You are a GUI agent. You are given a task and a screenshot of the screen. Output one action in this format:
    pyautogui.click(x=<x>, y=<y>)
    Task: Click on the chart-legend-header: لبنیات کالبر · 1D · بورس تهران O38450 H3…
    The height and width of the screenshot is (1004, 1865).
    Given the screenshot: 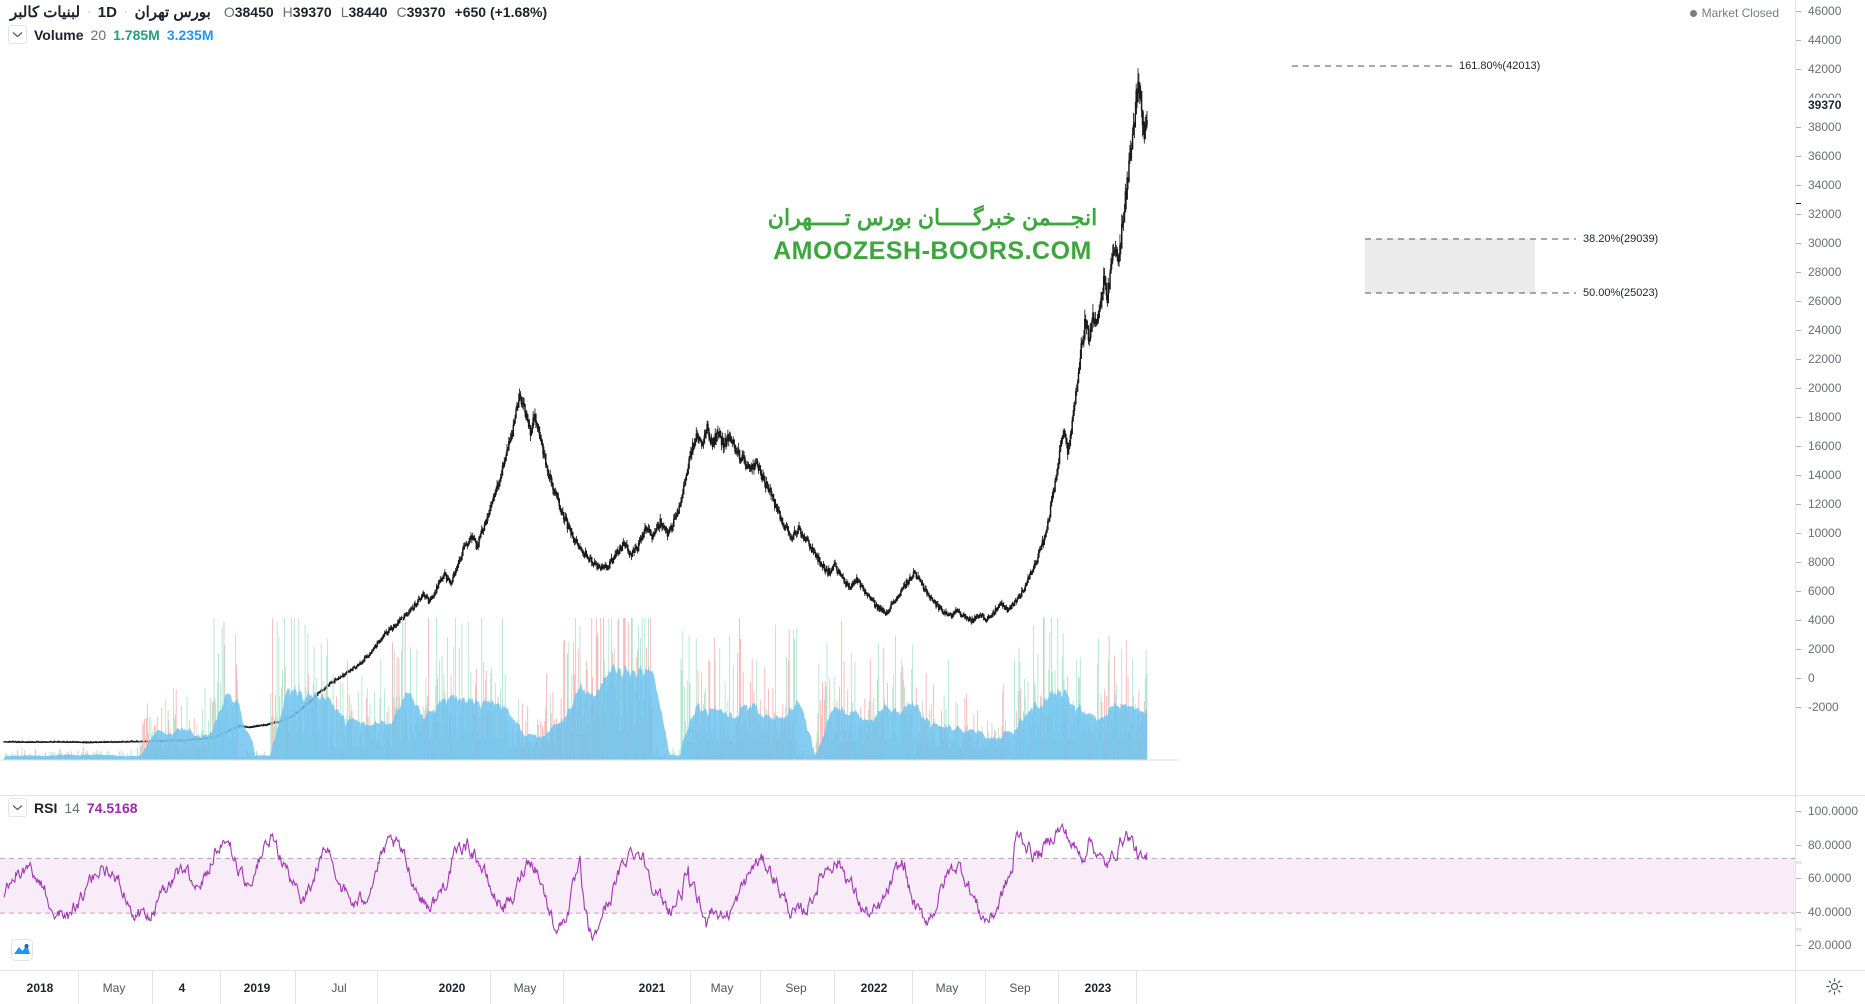 What is the action you would take?
    pyautogui.click(x=278, y=12)
    